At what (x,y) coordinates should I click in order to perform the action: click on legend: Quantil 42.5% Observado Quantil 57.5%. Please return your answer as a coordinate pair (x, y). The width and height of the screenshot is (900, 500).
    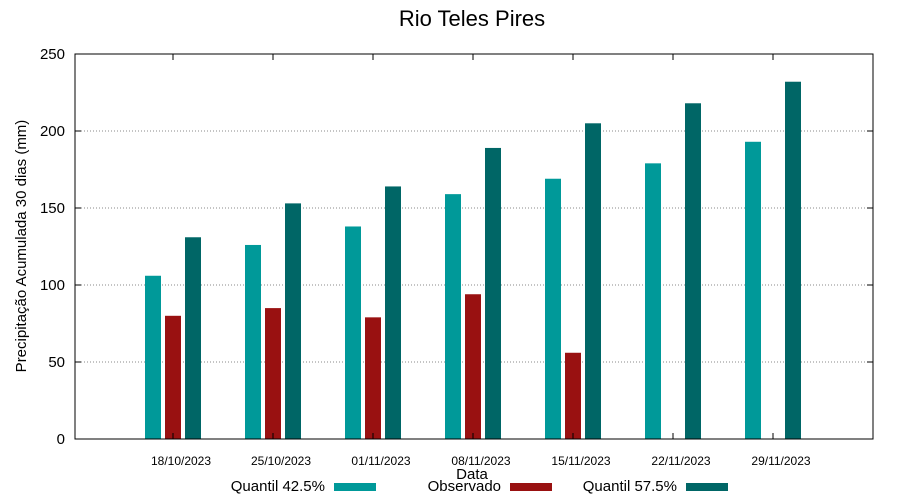
    Looking at the image, I should click on (479, 486).